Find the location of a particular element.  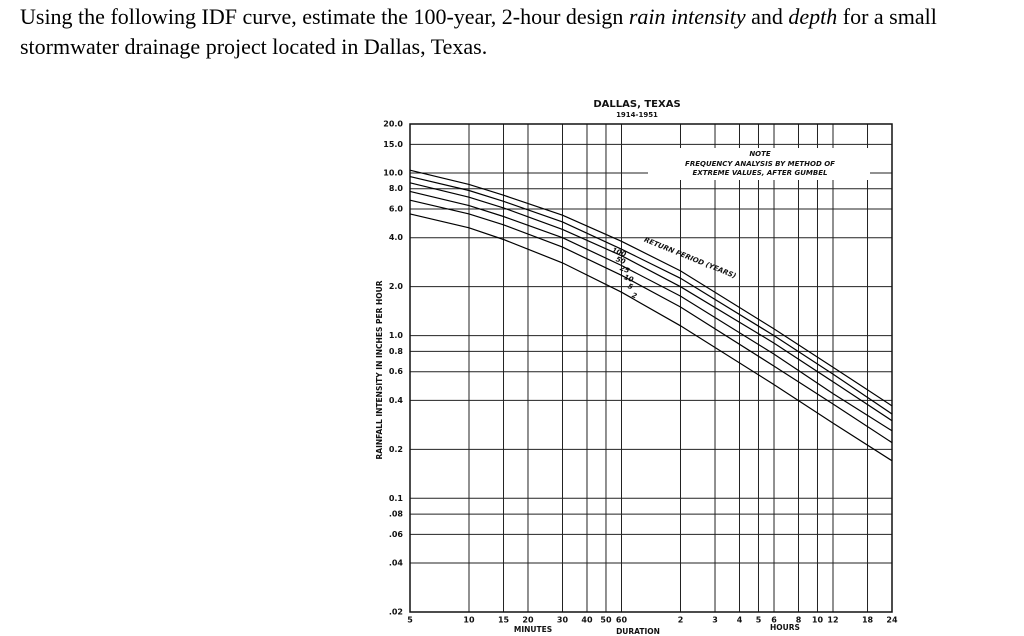

note-heading: NOTE is located at coordinates (760, 154).